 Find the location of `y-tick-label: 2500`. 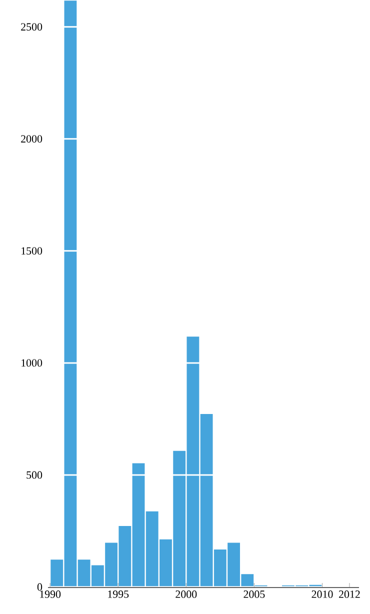

y-tick-label: 2500 is located at coordinates (31, 27).